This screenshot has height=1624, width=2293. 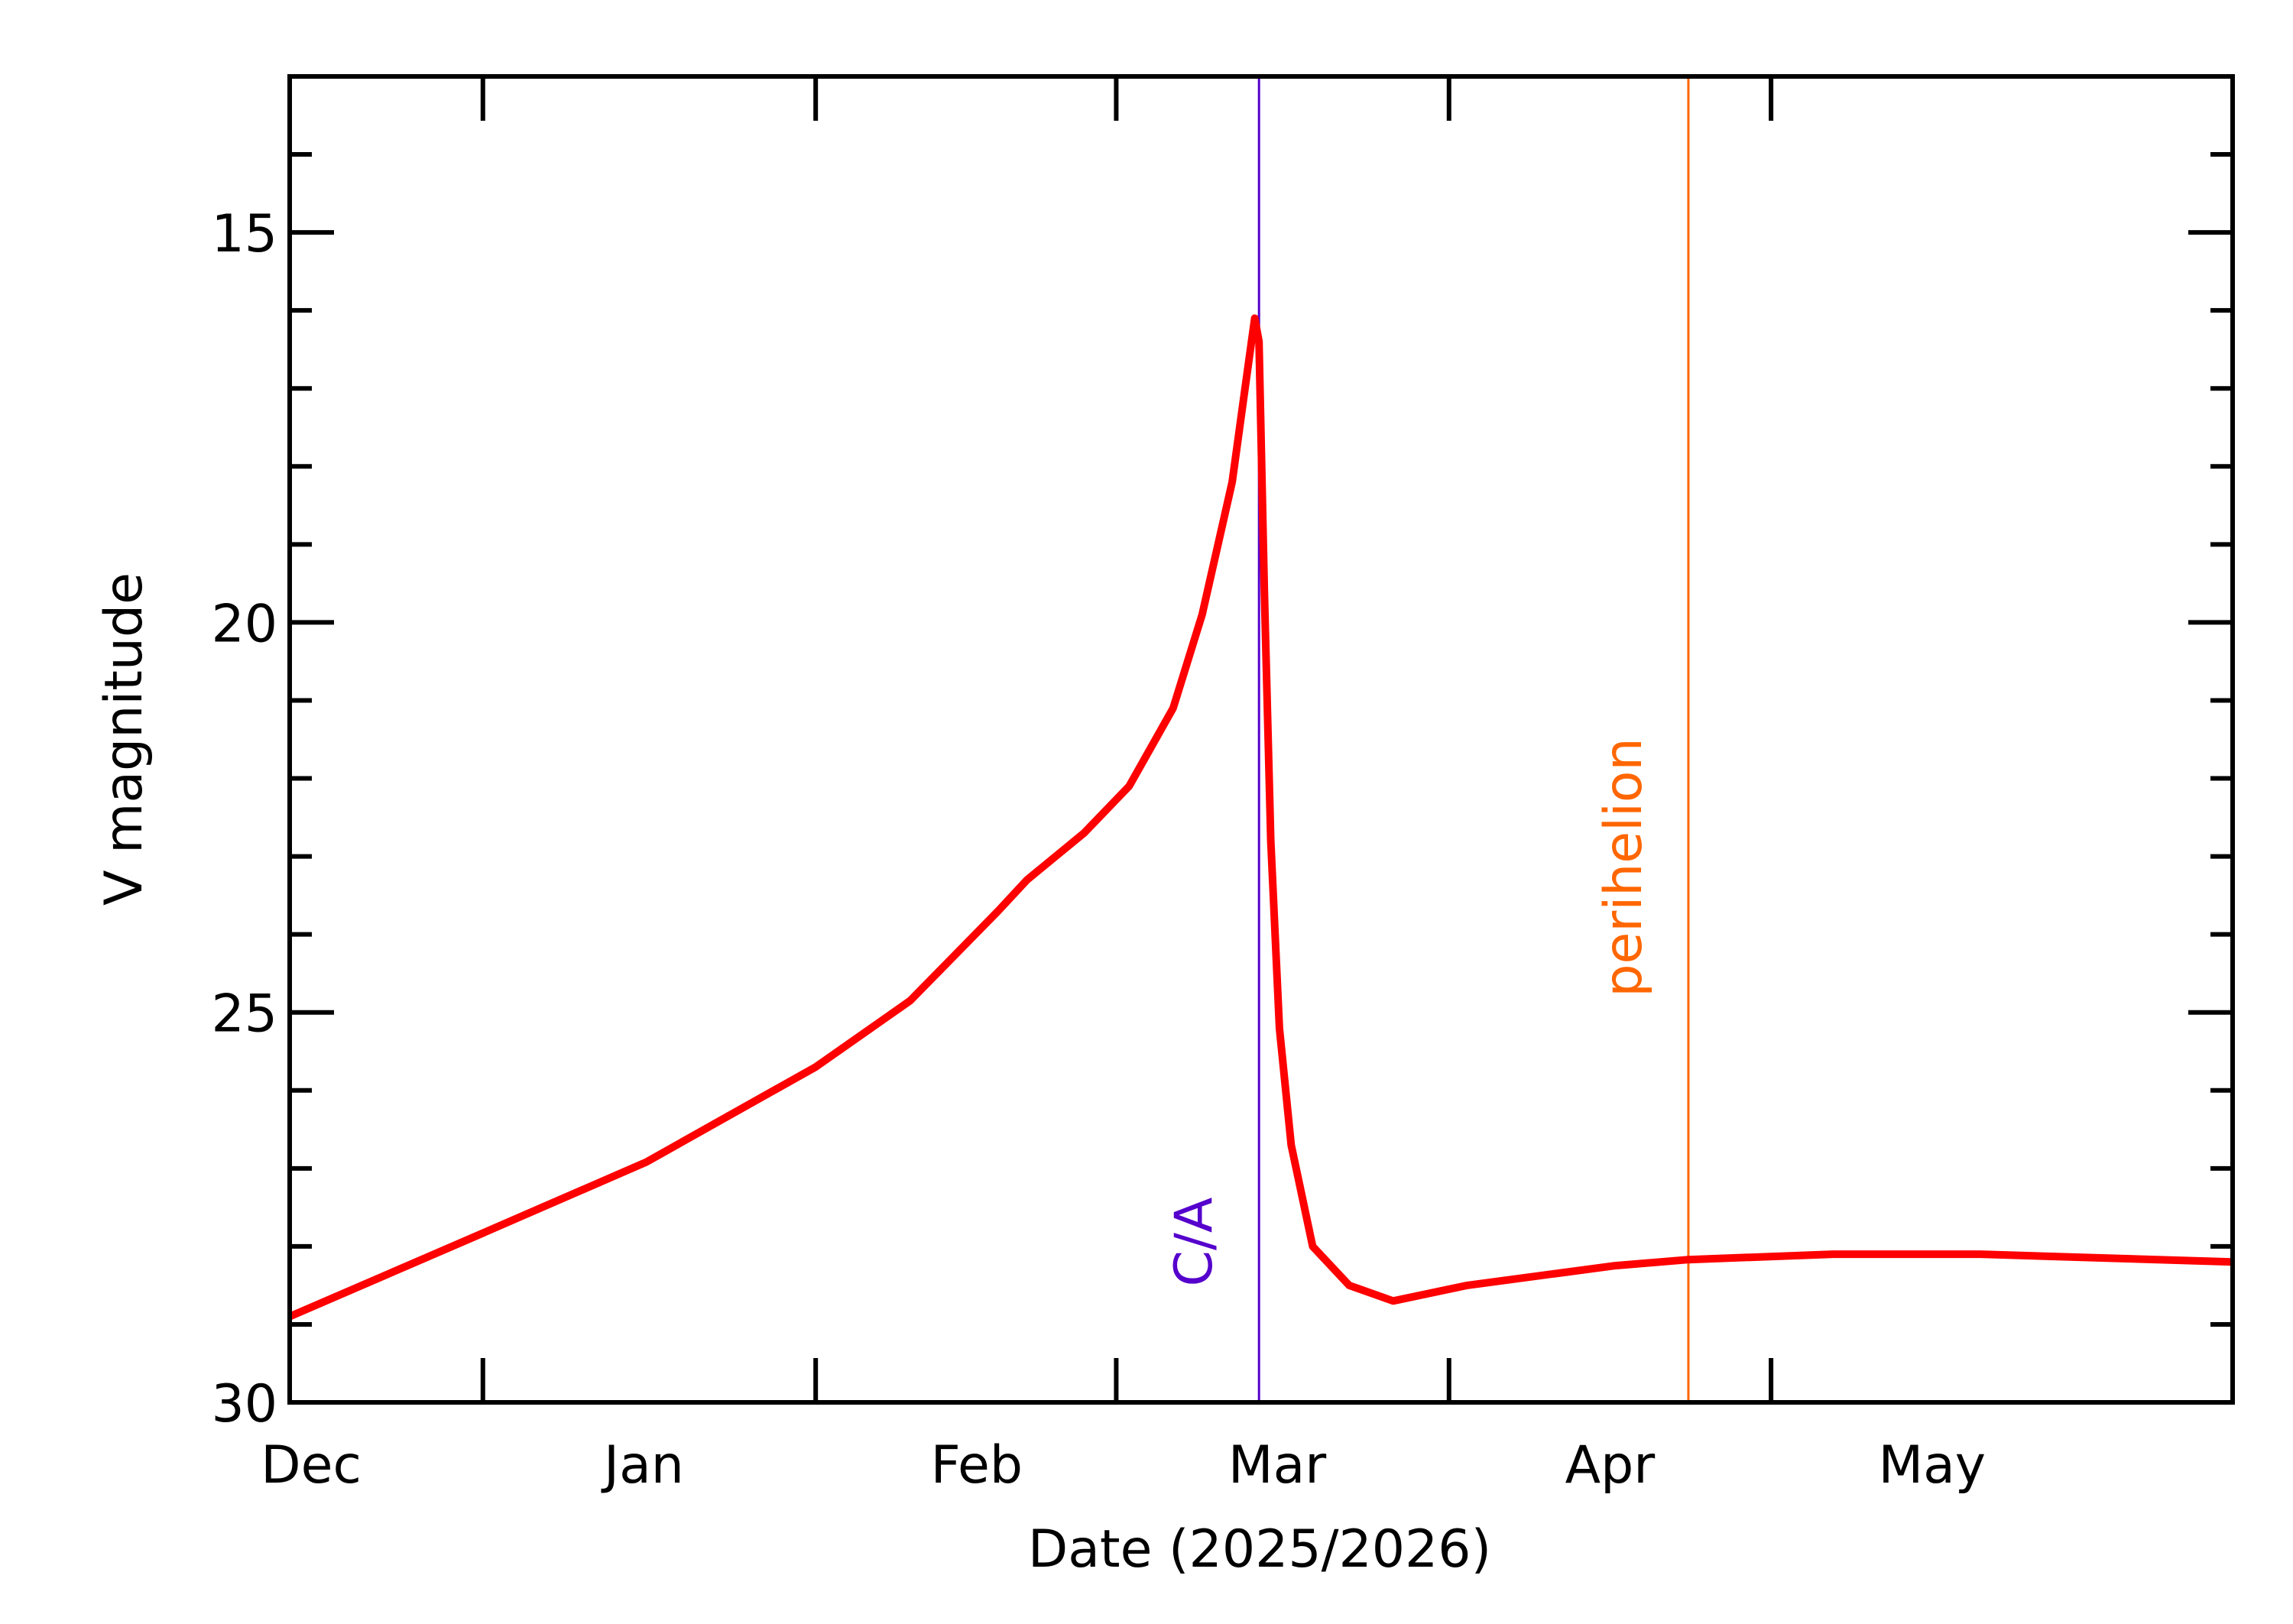 What do you see at coordinates (1260, 1549) in the screenshot?
I see `x-axis-title: Date (2025/2026)` at bounding box center [1260, 1549].